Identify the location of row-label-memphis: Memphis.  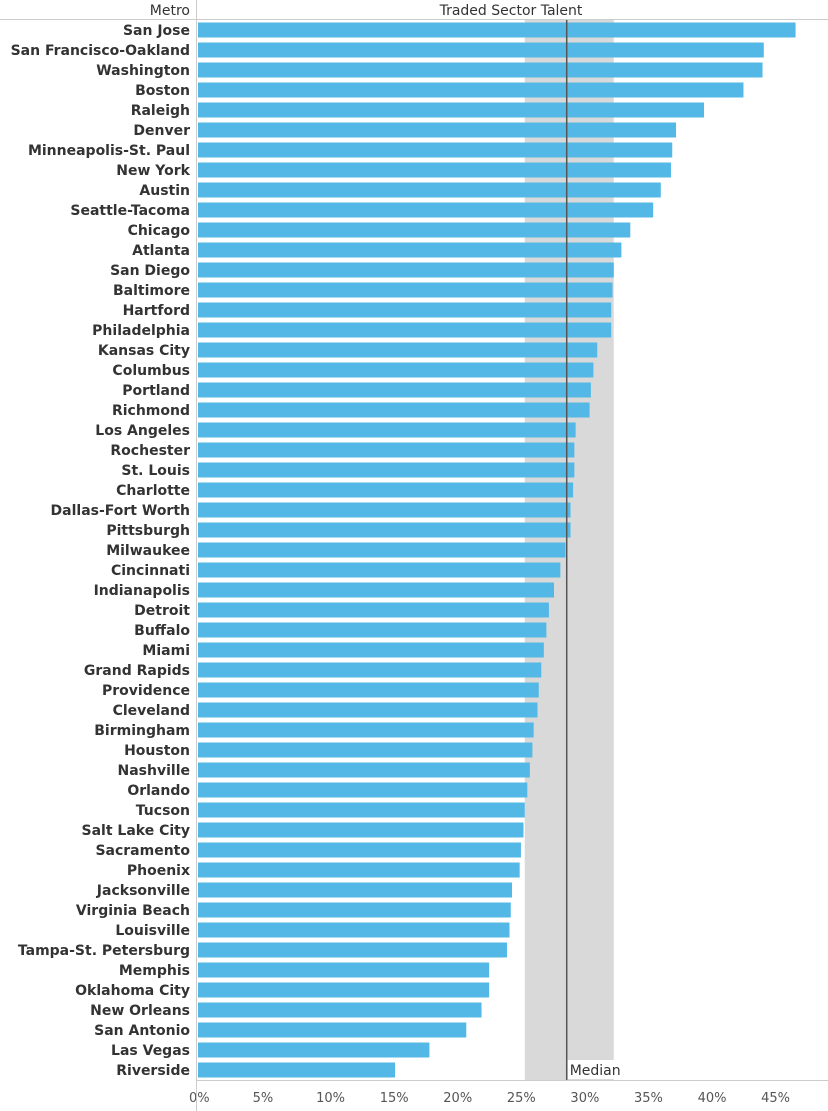
(154, 971).